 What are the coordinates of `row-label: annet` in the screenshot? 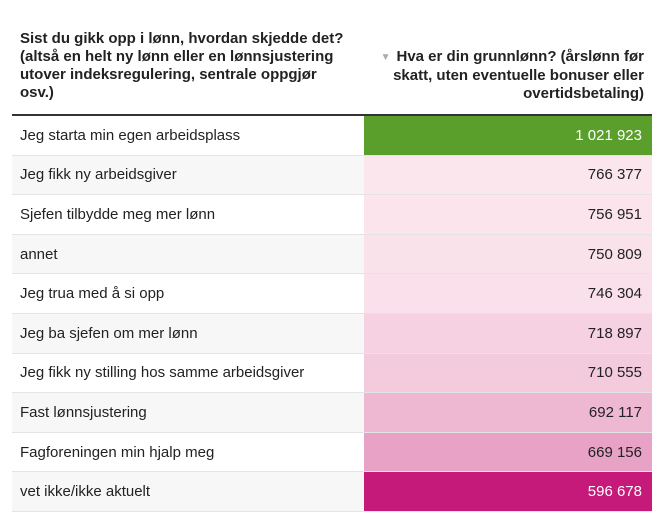 It's located at (188, 254).